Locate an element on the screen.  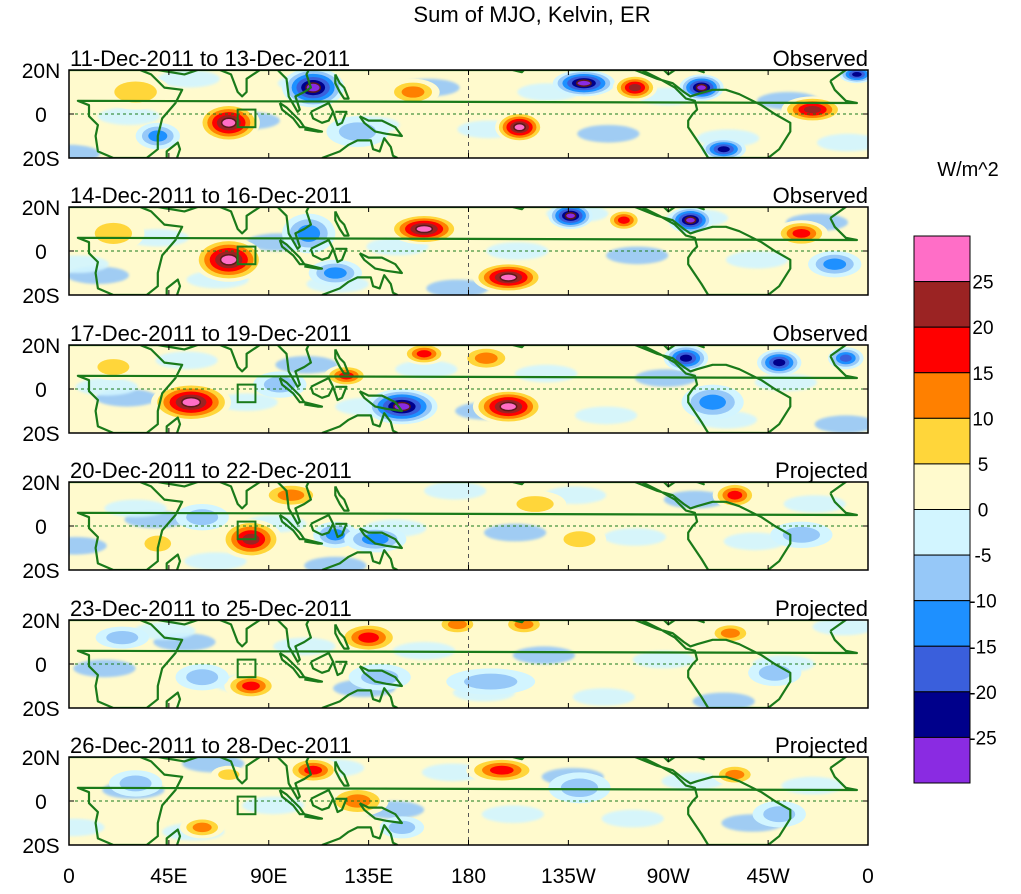
figure-title: Sum of MJO, Kelvin, ER is located at coordinates (531, 14).